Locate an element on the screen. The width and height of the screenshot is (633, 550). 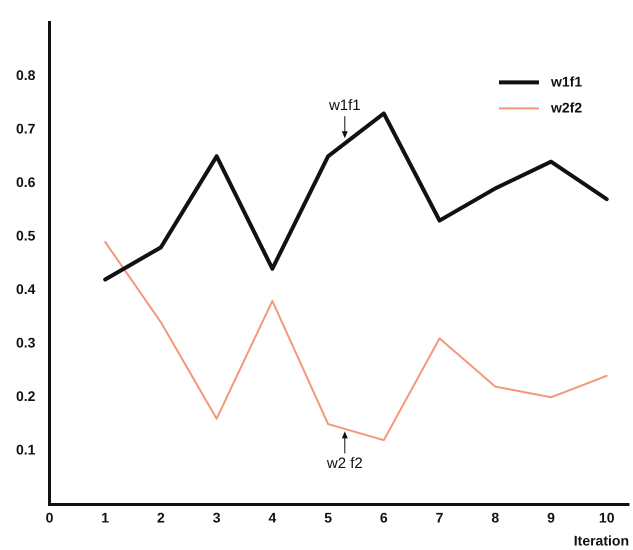
x-tick-label: 5 is located at coordinates (328, 518).